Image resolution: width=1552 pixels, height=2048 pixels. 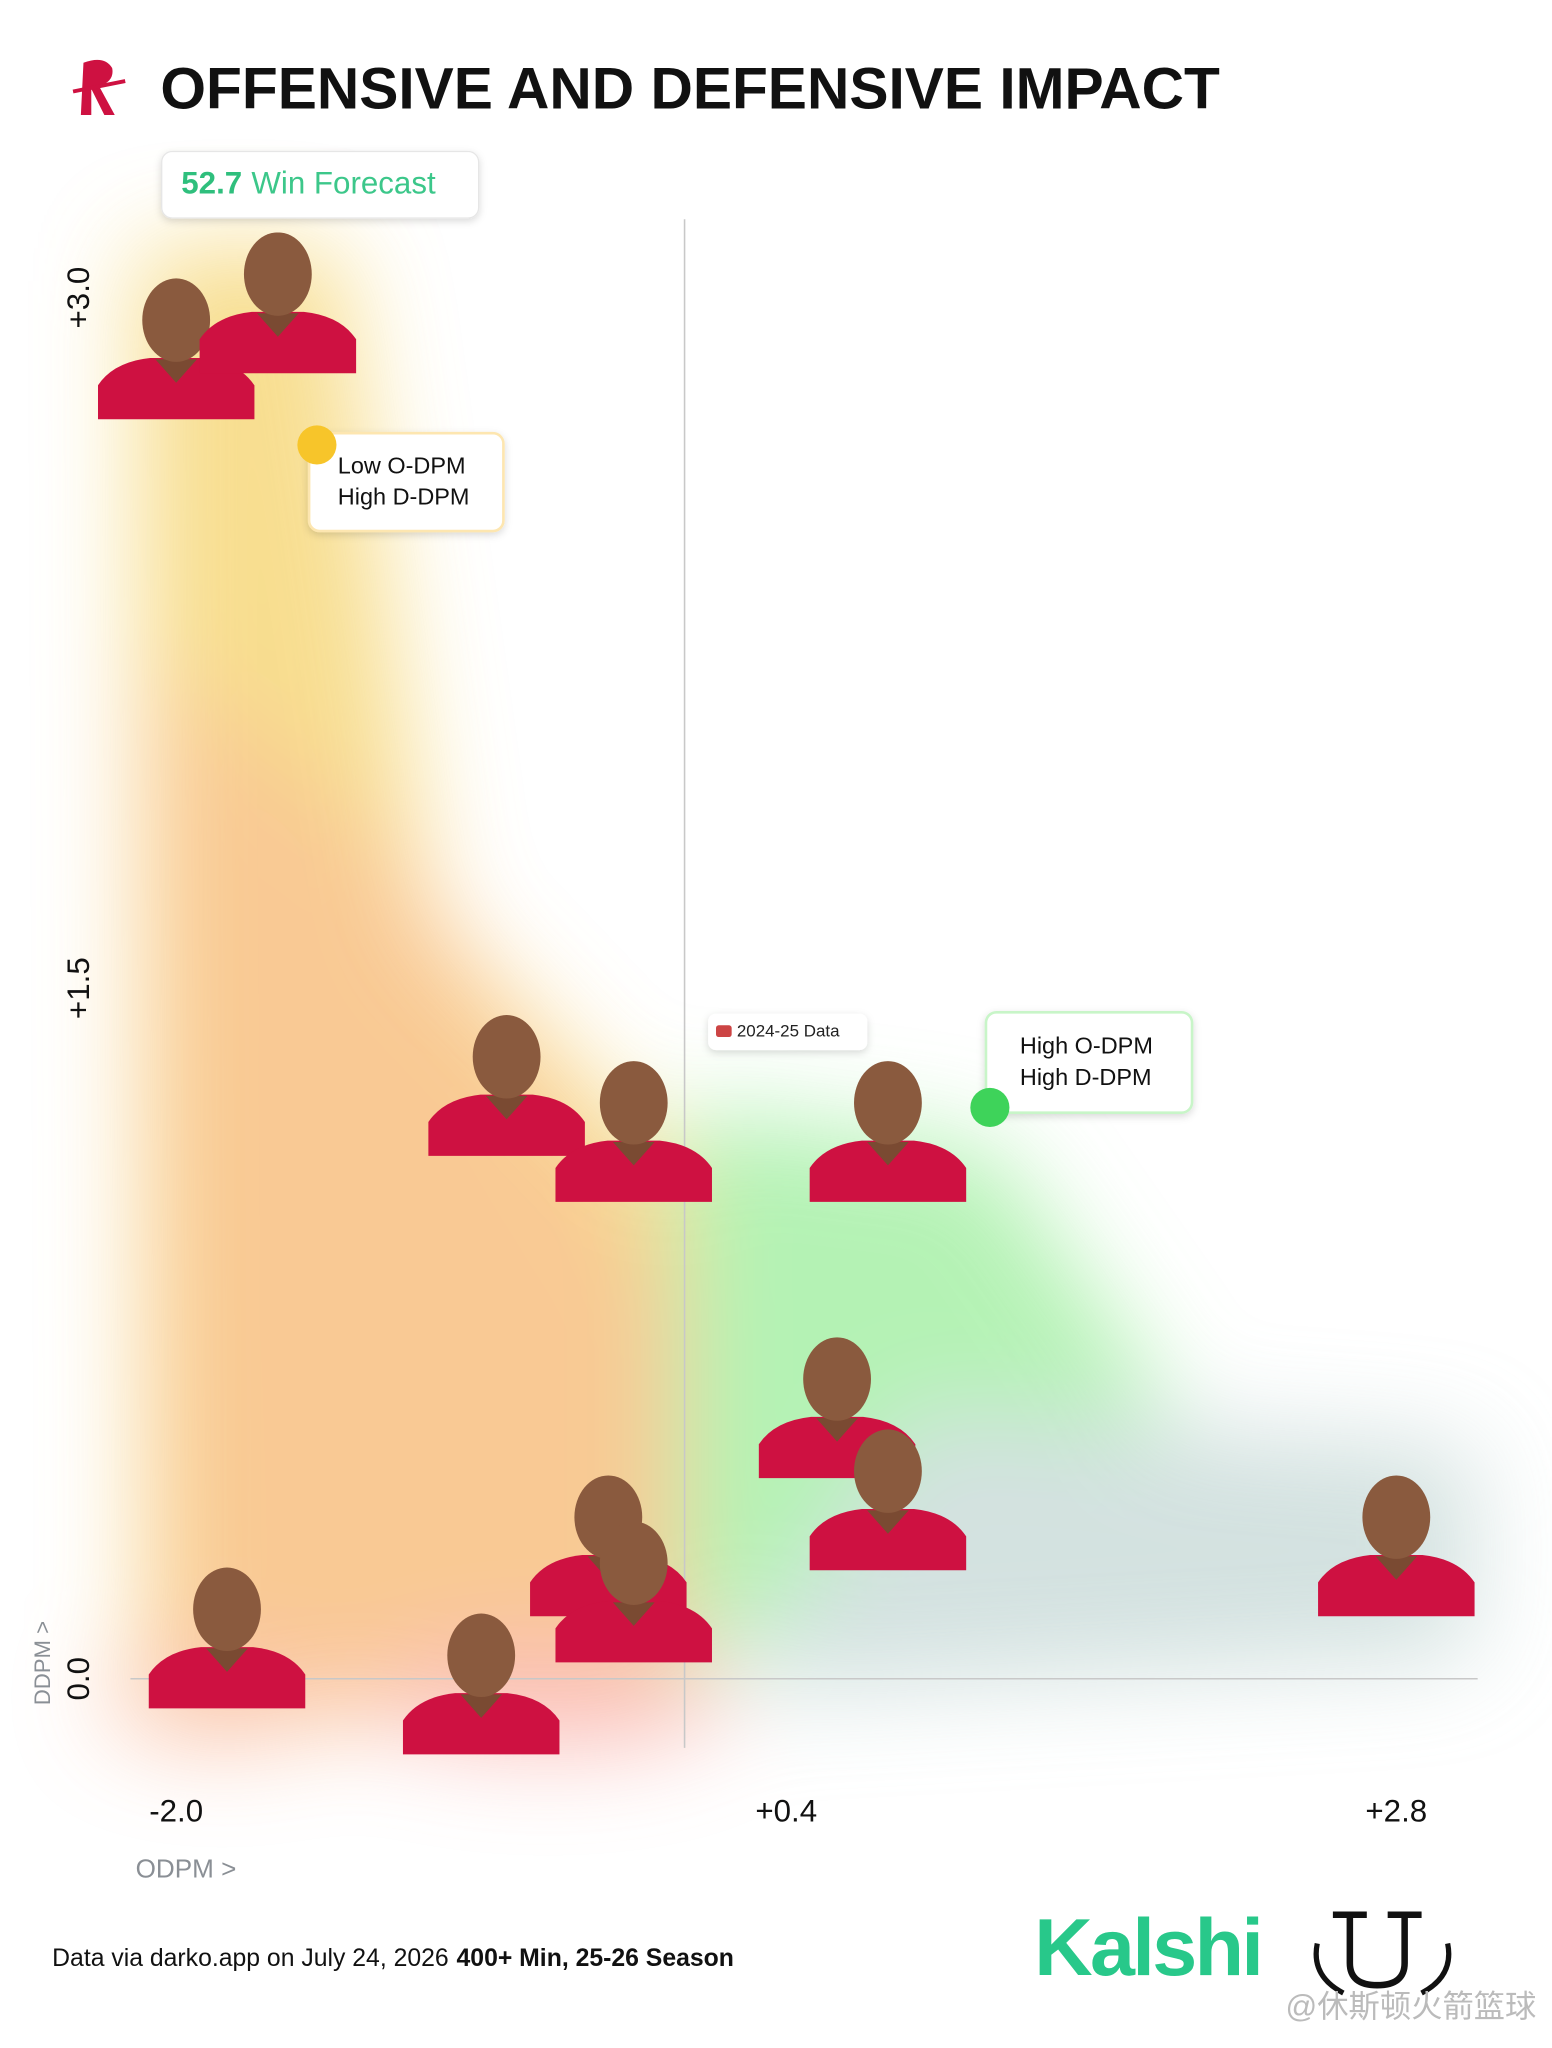 What do you see at coordinates (186, 1868) in the screenshot?
I see `x-axis-label: ODPM >` at bounding box center [186, 1868].